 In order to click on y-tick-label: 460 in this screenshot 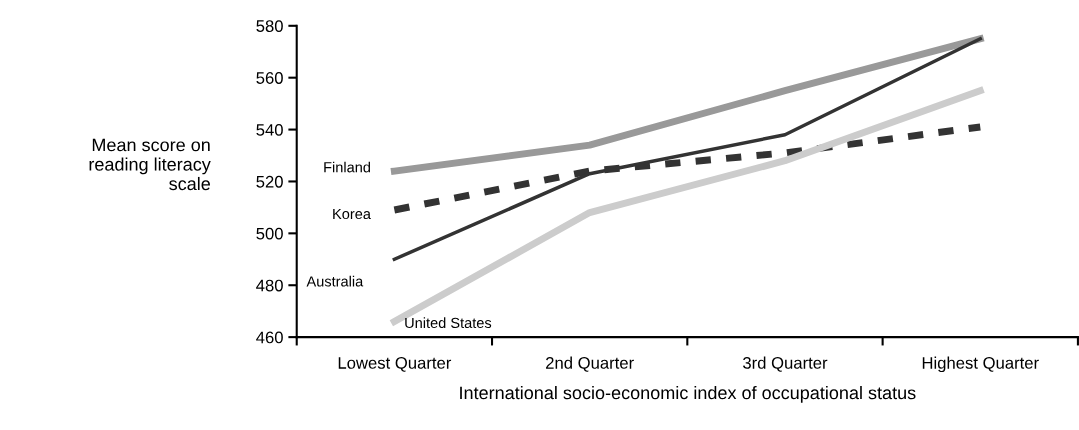, I will do `click(269, 337)`.